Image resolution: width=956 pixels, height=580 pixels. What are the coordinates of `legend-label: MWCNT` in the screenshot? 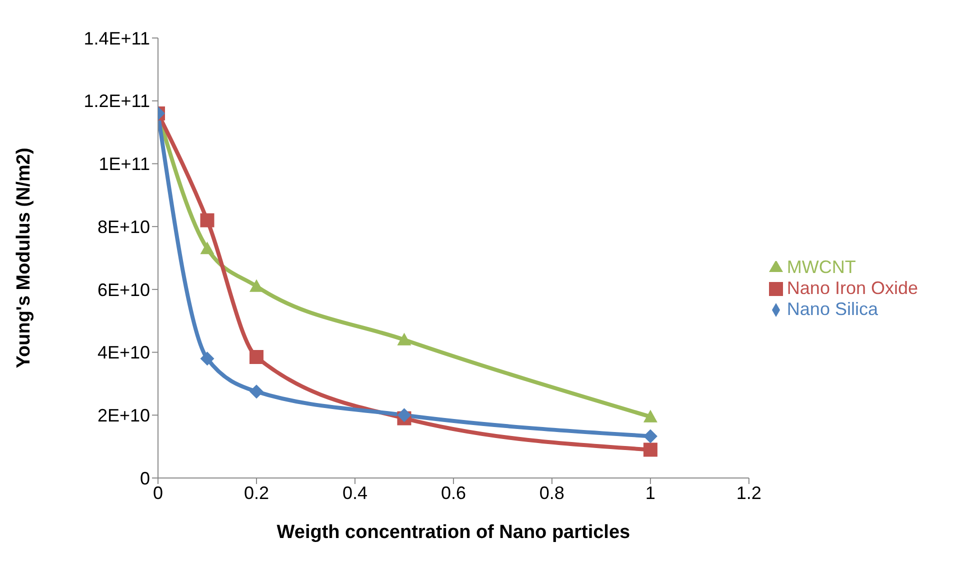 It's located at (821, 266).